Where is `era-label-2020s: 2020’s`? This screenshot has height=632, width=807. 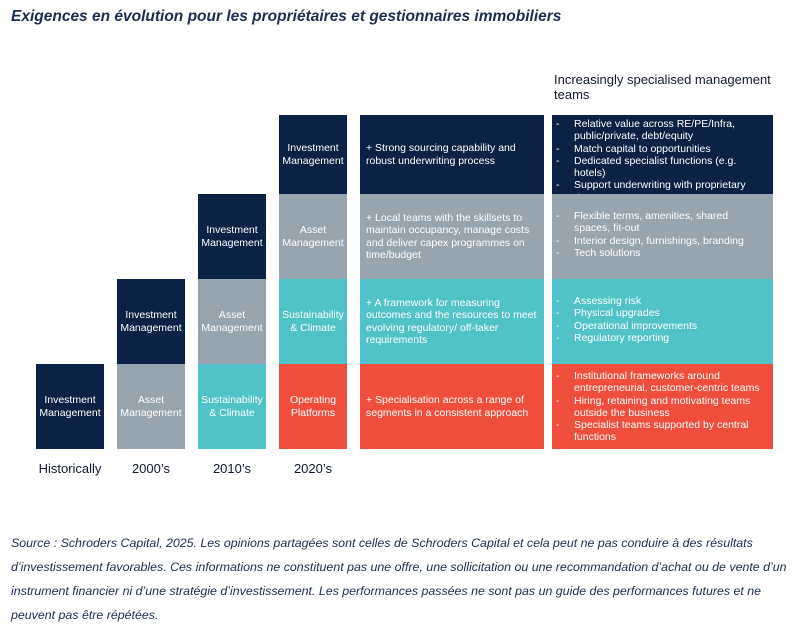
era-label-2020s: 2020’s is located at coordinates (313, 468).